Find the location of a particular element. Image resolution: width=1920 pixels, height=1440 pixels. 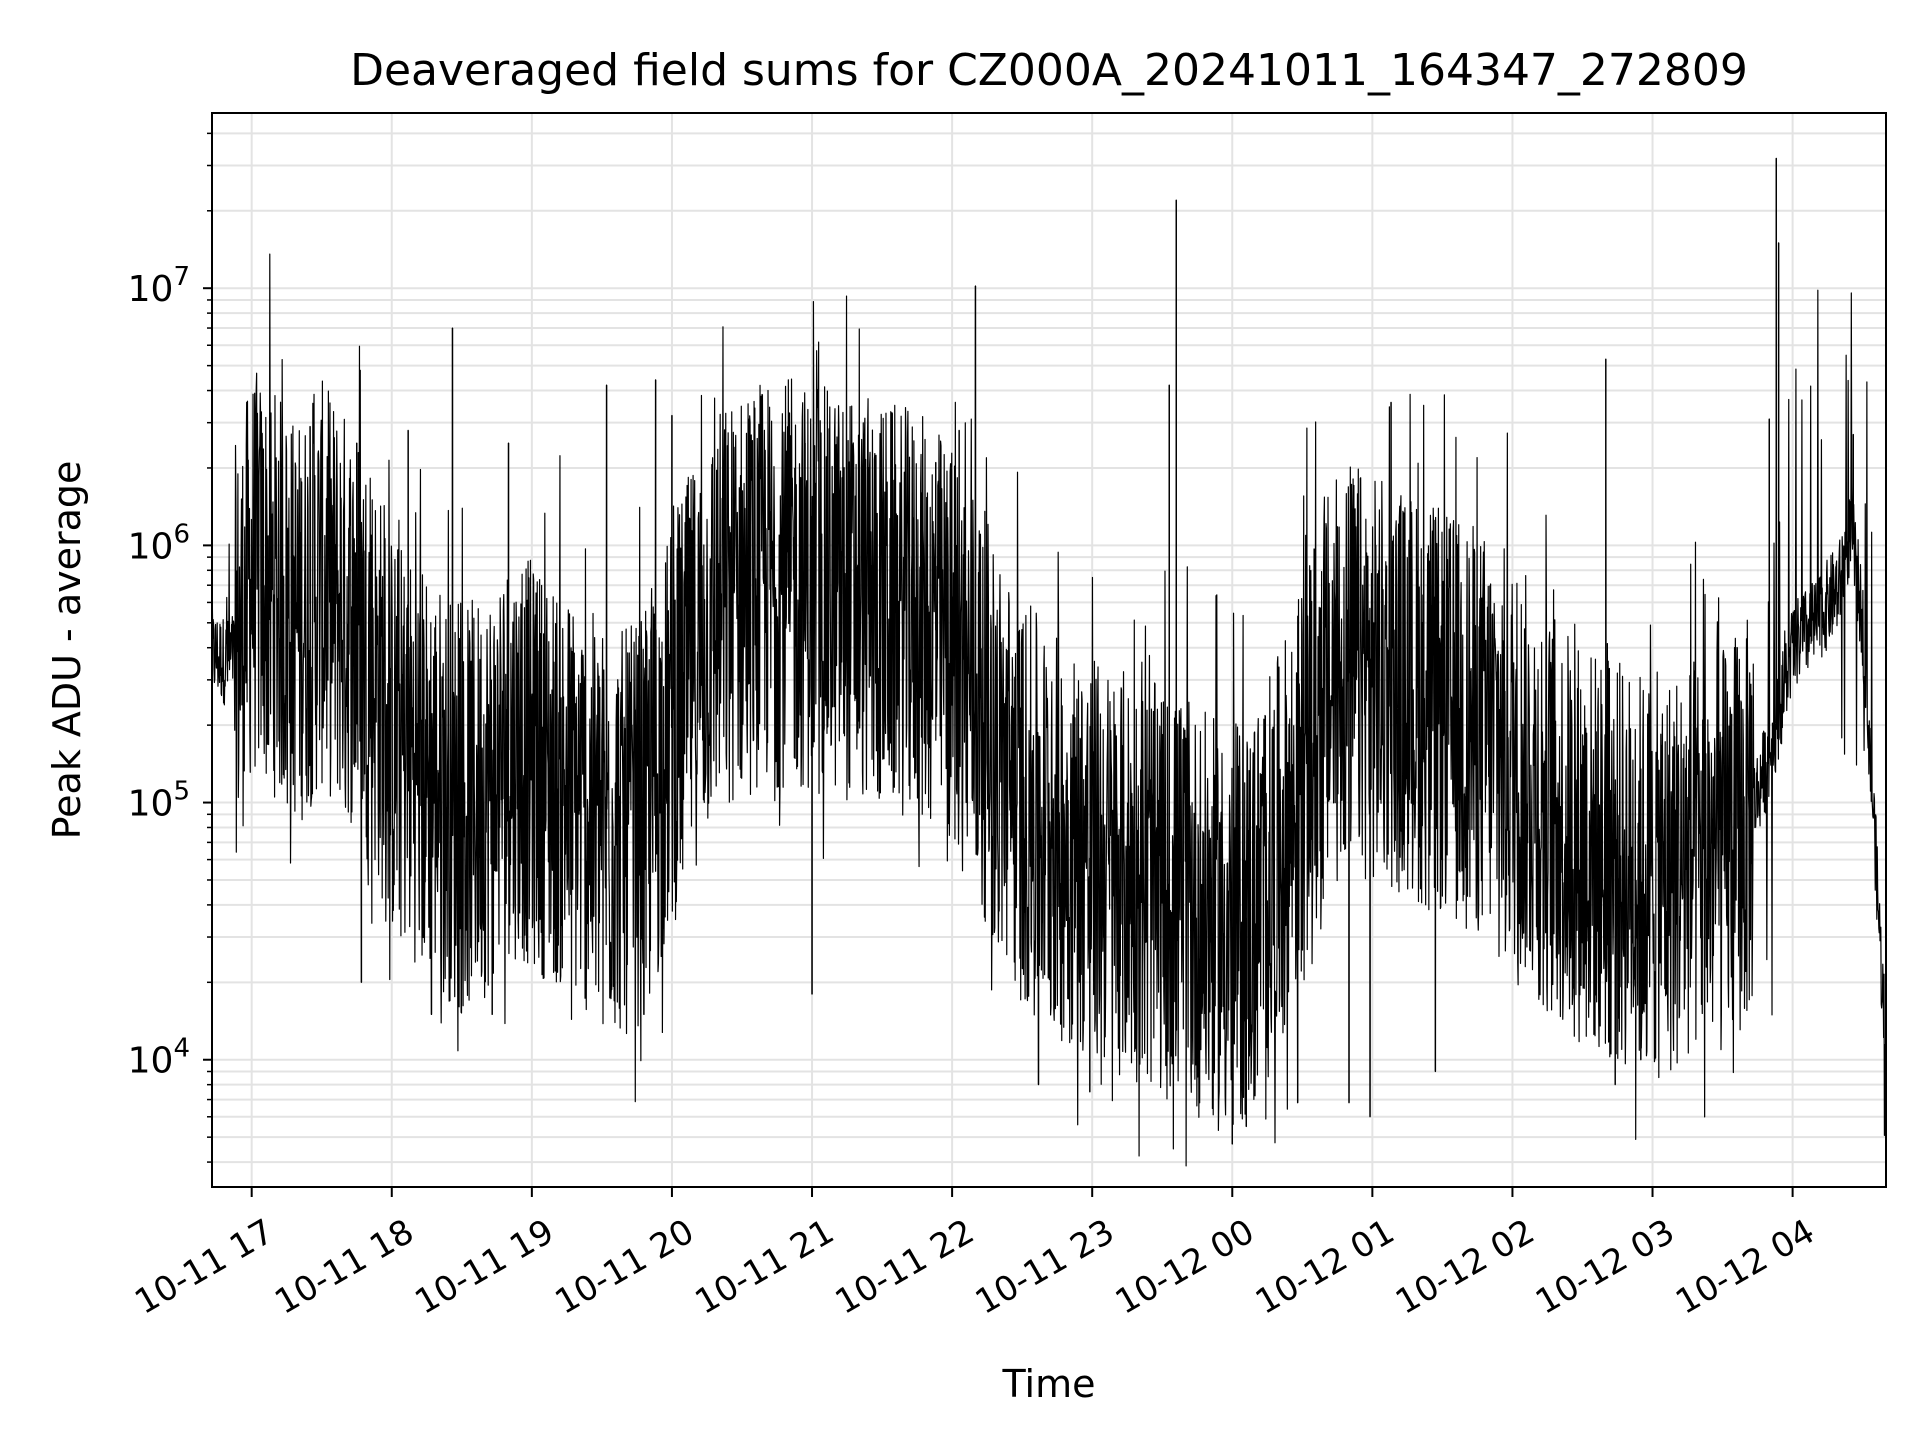

y-tick-label: 10⁴ is located at coordinates (159, 1058).